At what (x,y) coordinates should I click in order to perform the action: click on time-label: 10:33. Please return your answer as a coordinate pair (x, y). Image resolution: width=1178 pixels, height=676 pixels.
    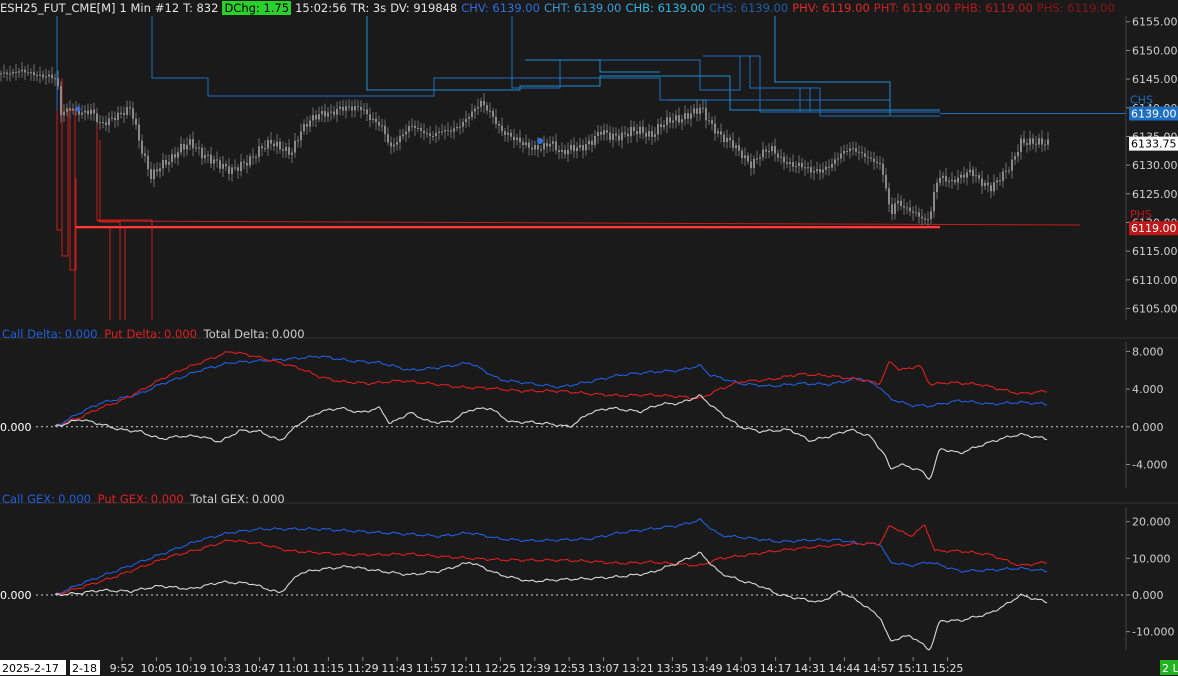
    Looking at the image, I should click on (225, 668).